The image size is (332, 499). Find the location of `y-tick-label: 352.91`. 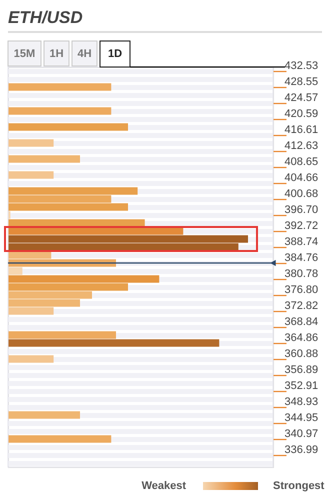

y-tick-label: 352.91 is located at coordinates (301, 386).